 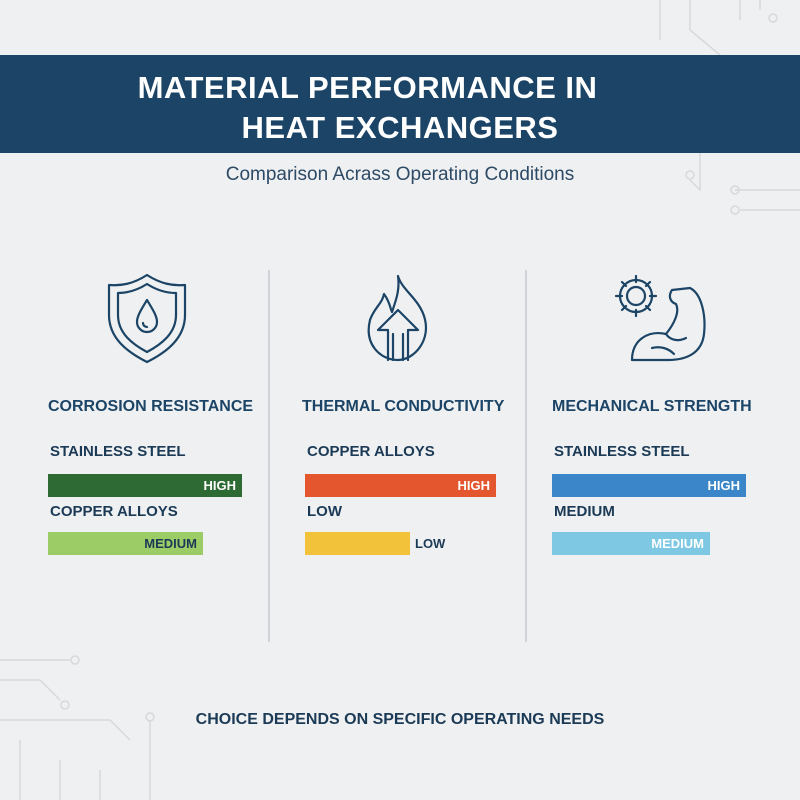 I want to click on level-label: LOW, so click(x=430, y=543).